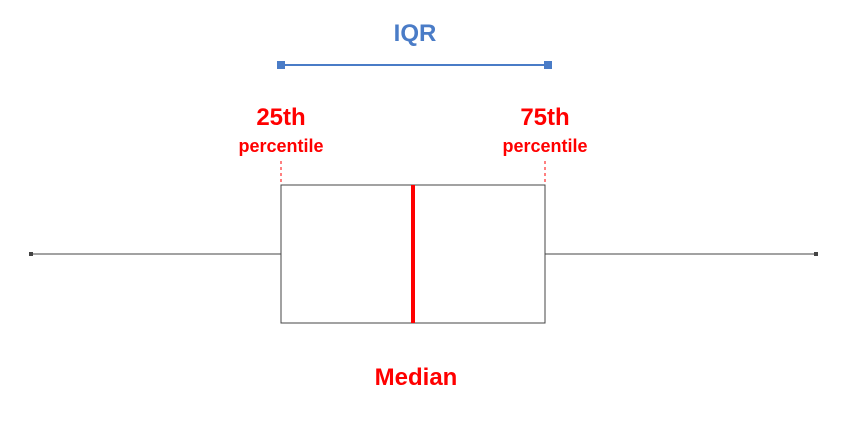  What do you see at coordinates (548, 65) in the screenshot?
I see `iqr-bracket-right-cap` at bounding box center [548, 65].